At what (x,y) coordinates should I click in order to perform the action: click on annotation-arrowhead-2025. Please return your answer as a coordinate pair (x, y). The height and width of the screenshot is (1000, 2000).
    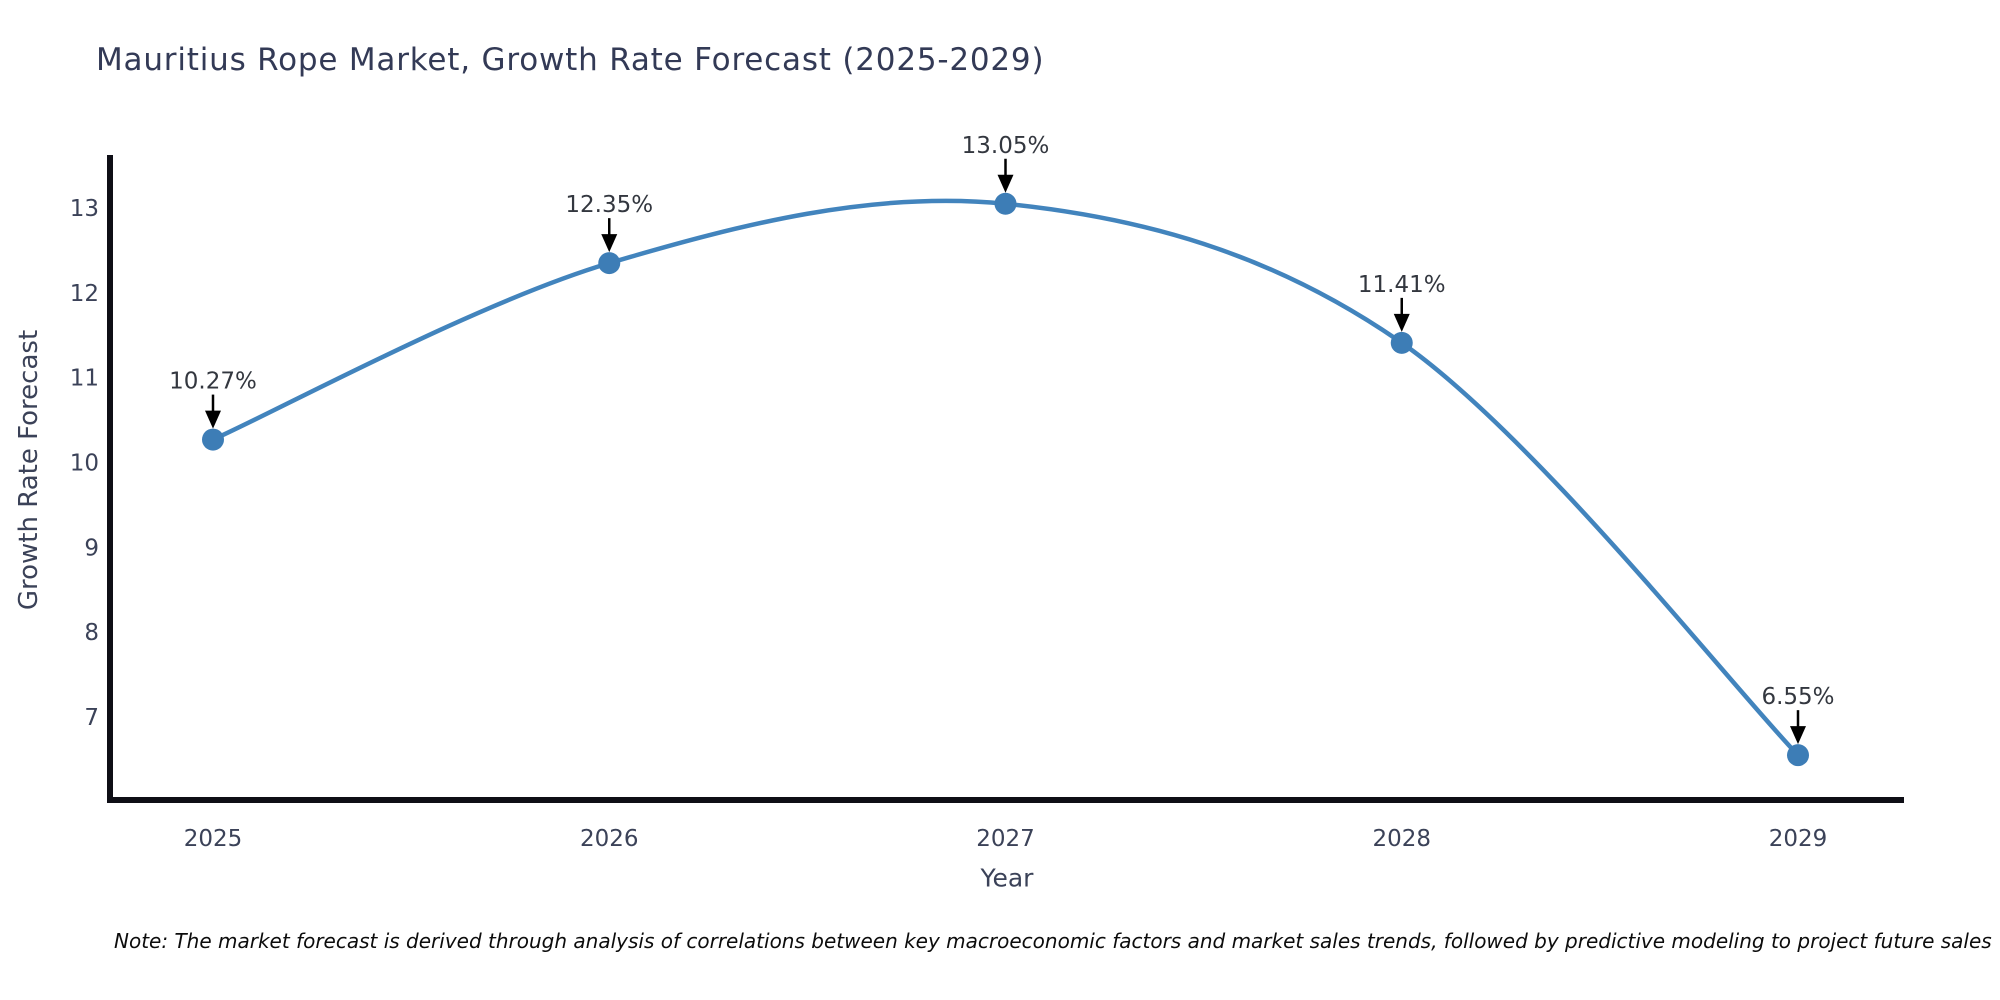
    Looking at the image, I should click on (213, 419).